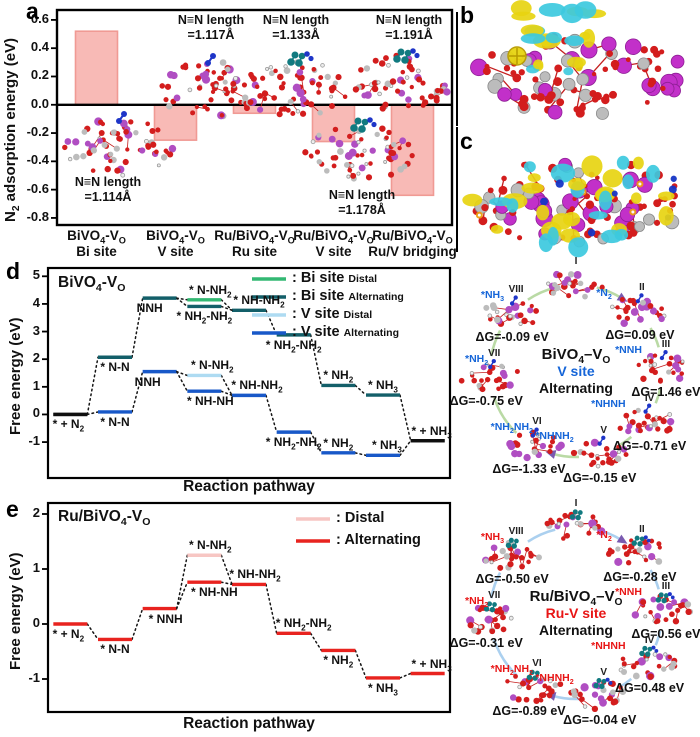 The width and height of the screenshot is (700, 737). I want to click on y-tick-label: -0.8, so click(37, 216).